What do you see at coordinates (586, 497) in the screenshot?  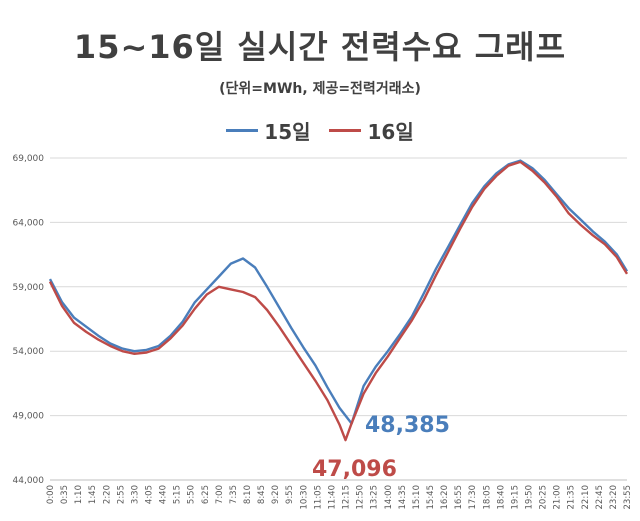 I see `x-tick-label: 22:10` at bounding box center [586, 497].